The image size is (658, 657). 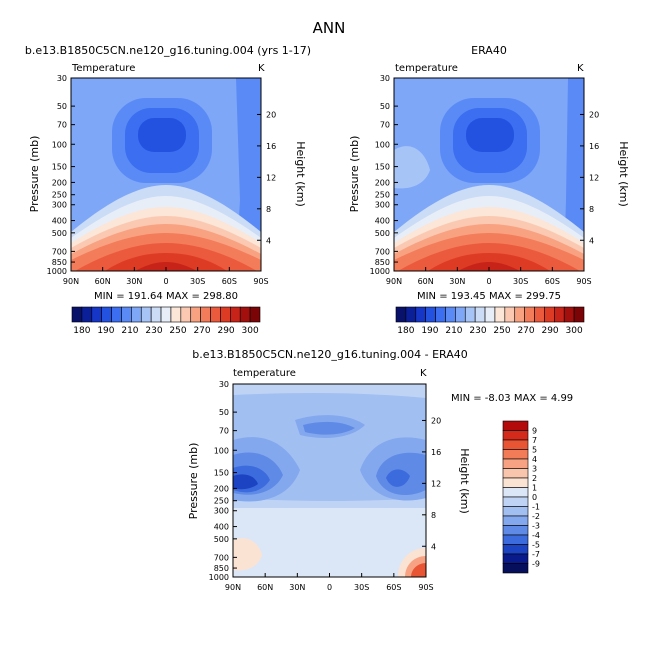 I want to click on colorbar-label: 180, so click(x=81, y=331).